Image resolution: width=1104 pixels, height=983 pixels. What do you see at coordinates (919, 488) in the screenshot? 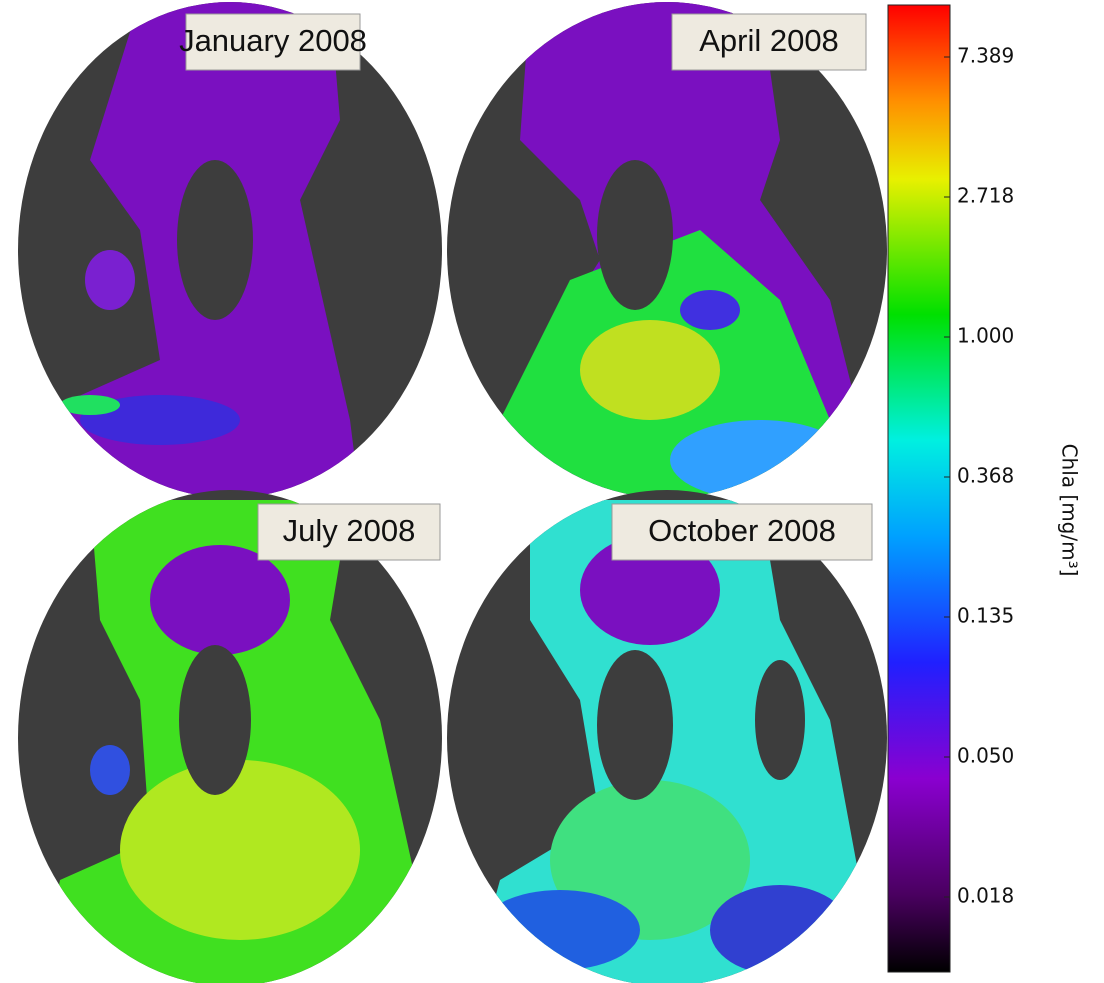
I see `colorbar` at bounding box center [919, 488].